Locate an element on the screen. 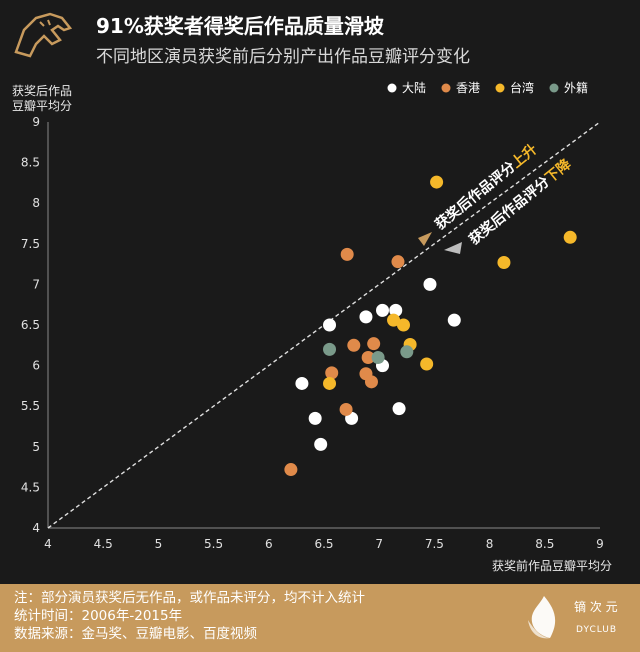 Image resolution: width=640 pixels, height=652 pixels. legend-label: 台湾 is located at coordinates (522, 87).